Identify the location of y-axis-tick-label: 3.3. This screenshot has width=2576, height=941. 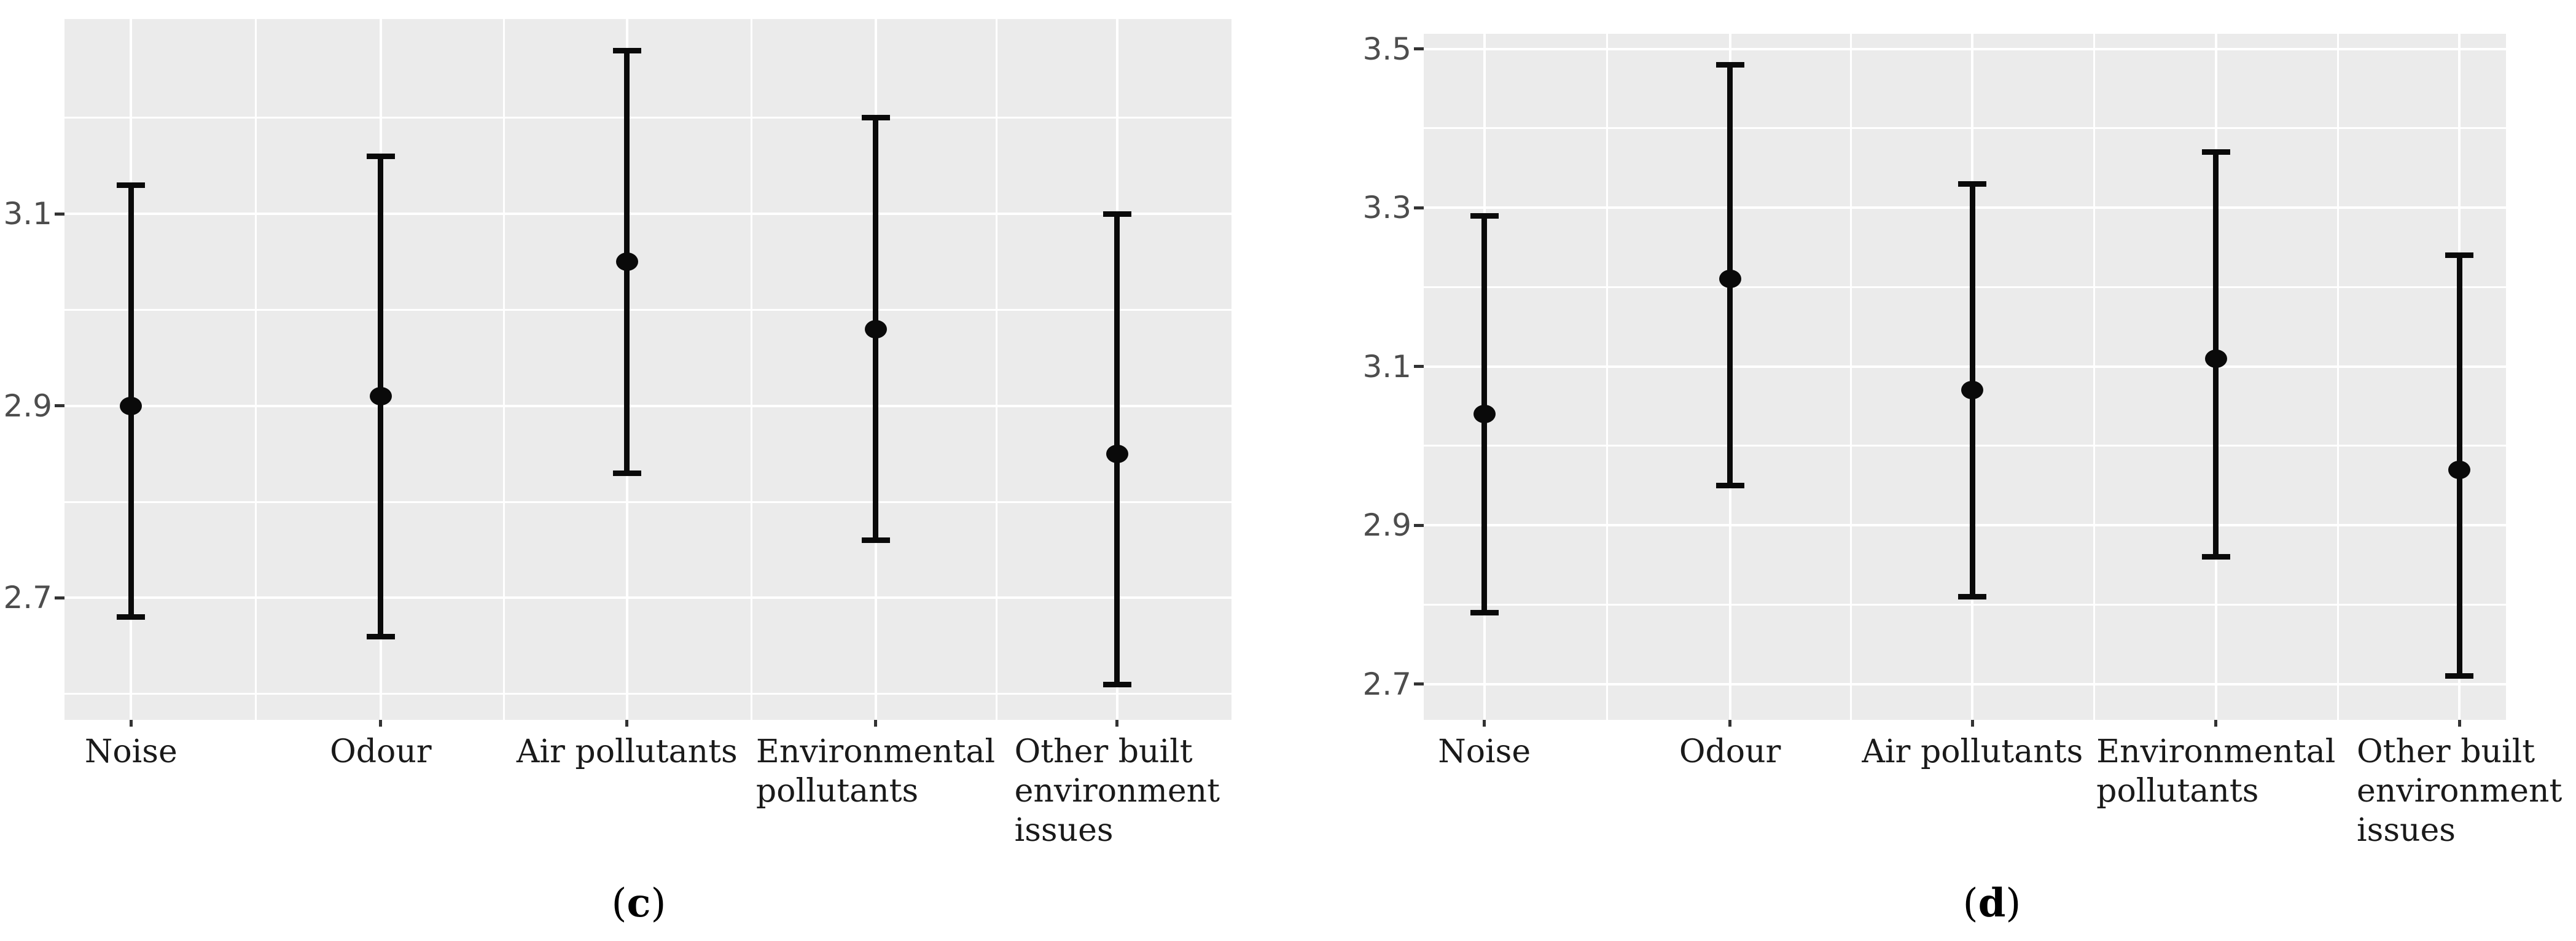
(1386, 208).